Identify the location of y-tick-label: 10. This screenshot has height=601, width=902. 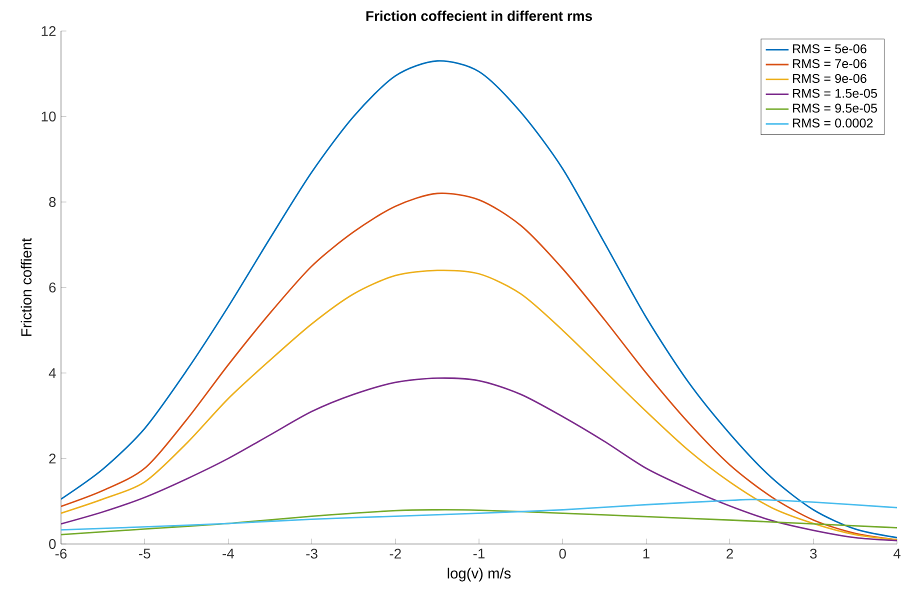
(49, 117).